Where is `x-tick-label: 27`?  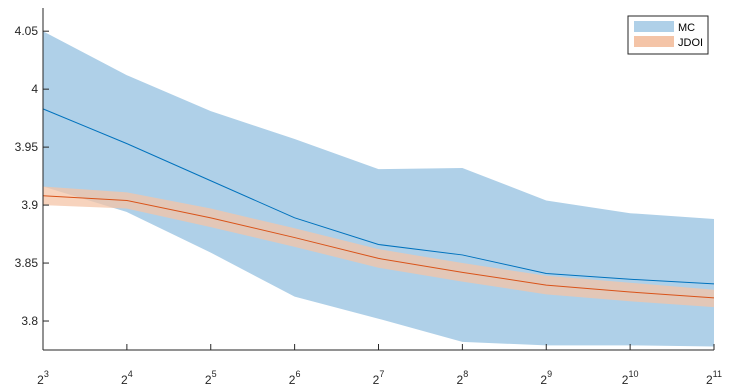
x-tick-label: 27 is located at coordinates (379, 378).